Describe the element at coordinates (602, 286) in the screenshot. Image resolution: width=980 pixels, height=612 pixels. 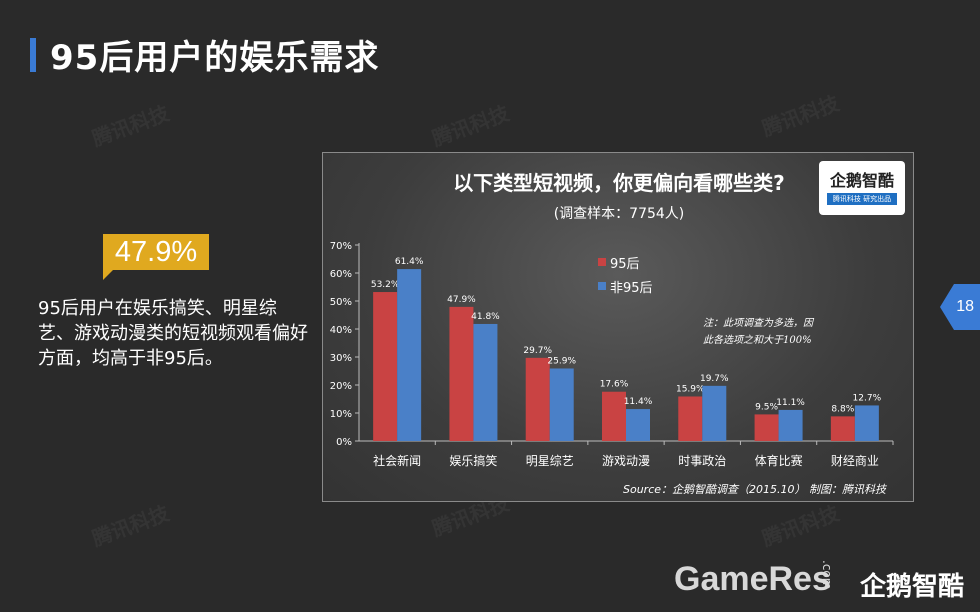
I see `legend-swatch-non95` at that location.